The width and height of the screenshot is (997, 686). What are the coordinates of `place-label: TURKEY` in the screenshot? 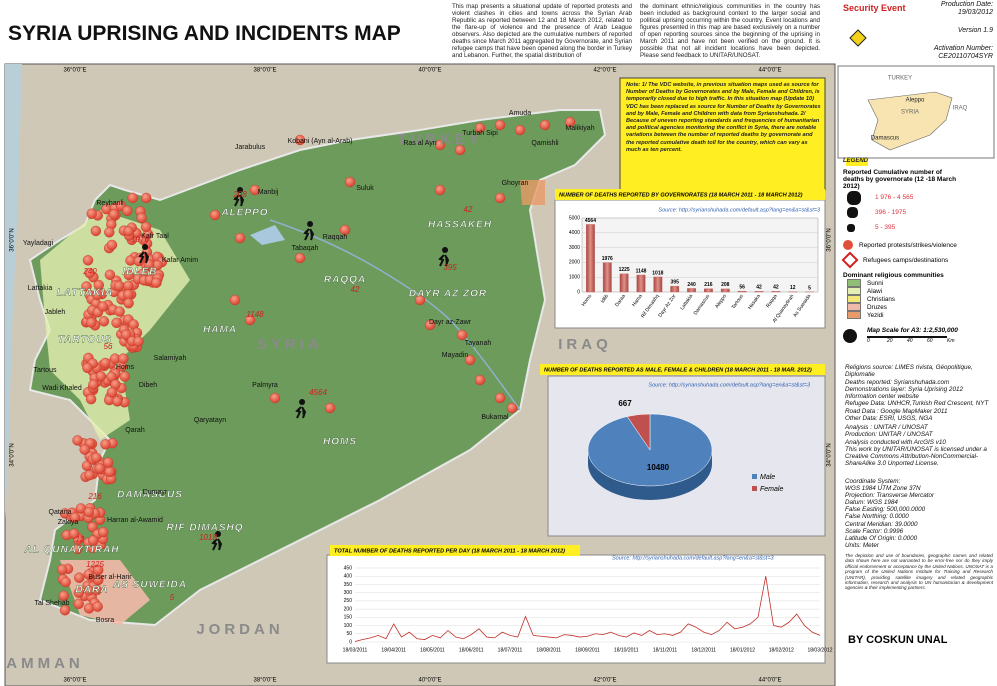 It's located at (440, 139).